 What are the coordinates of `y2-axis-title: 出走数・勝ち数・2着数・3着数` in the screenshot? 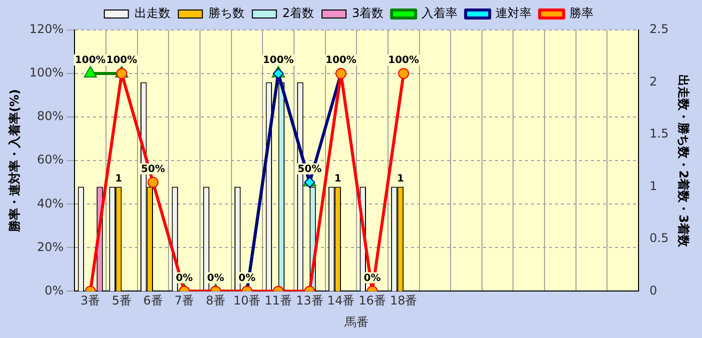 It's located at (683, 161).